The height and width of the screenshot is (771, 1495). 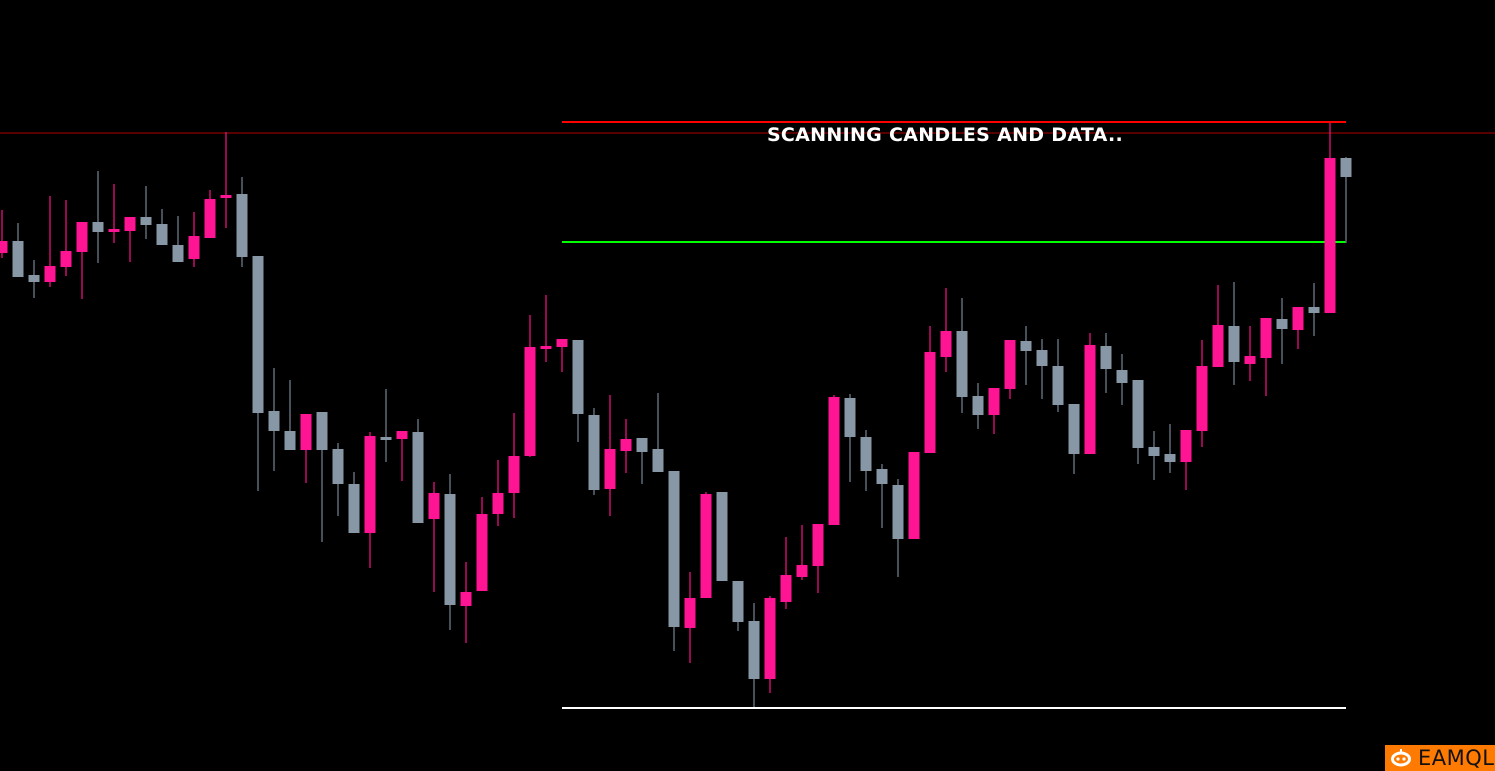 What do you see at coordinates (945, 135) in the screenshot?
I see `scanning-status-text: SCANNING CANDLES AND DATA..` at bounding box center [945, 135].